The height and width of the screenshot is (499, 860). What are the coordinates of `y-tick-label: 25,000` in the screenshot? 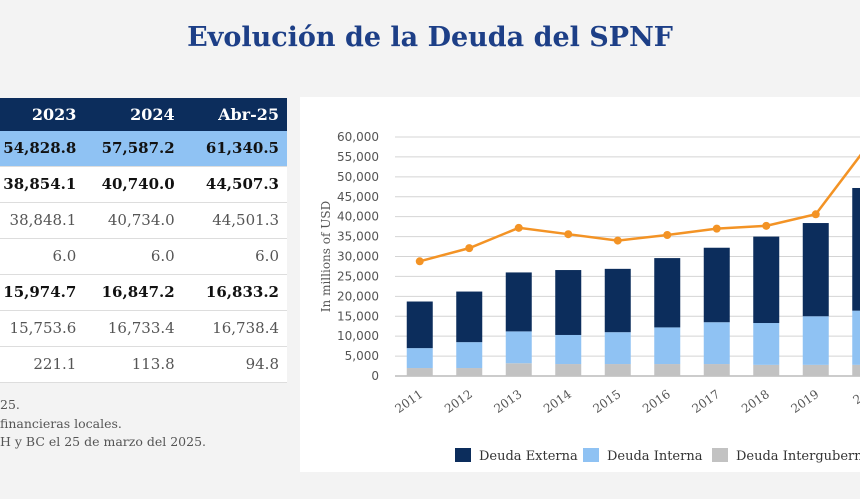 It's located at (358, 276).